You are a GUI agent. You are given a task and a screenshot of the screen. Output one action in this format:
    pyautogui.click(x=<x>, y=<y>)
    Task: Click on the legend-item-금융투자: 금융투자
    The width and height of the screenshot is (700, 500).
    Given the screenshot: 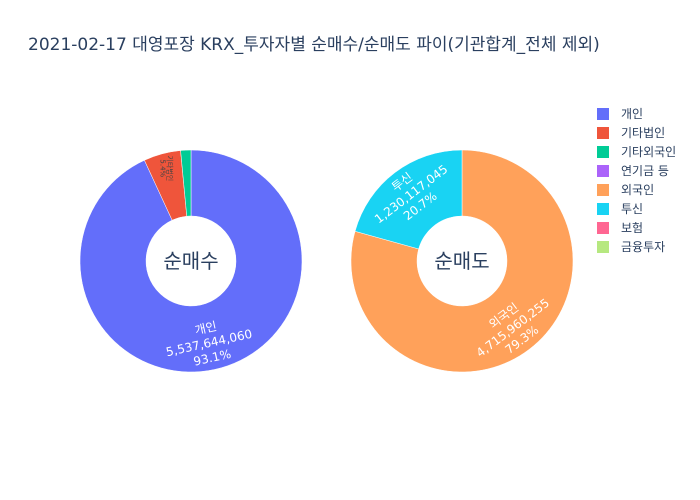 What is the action you would take?
    pyautogui.click(x=631, y=247)
    